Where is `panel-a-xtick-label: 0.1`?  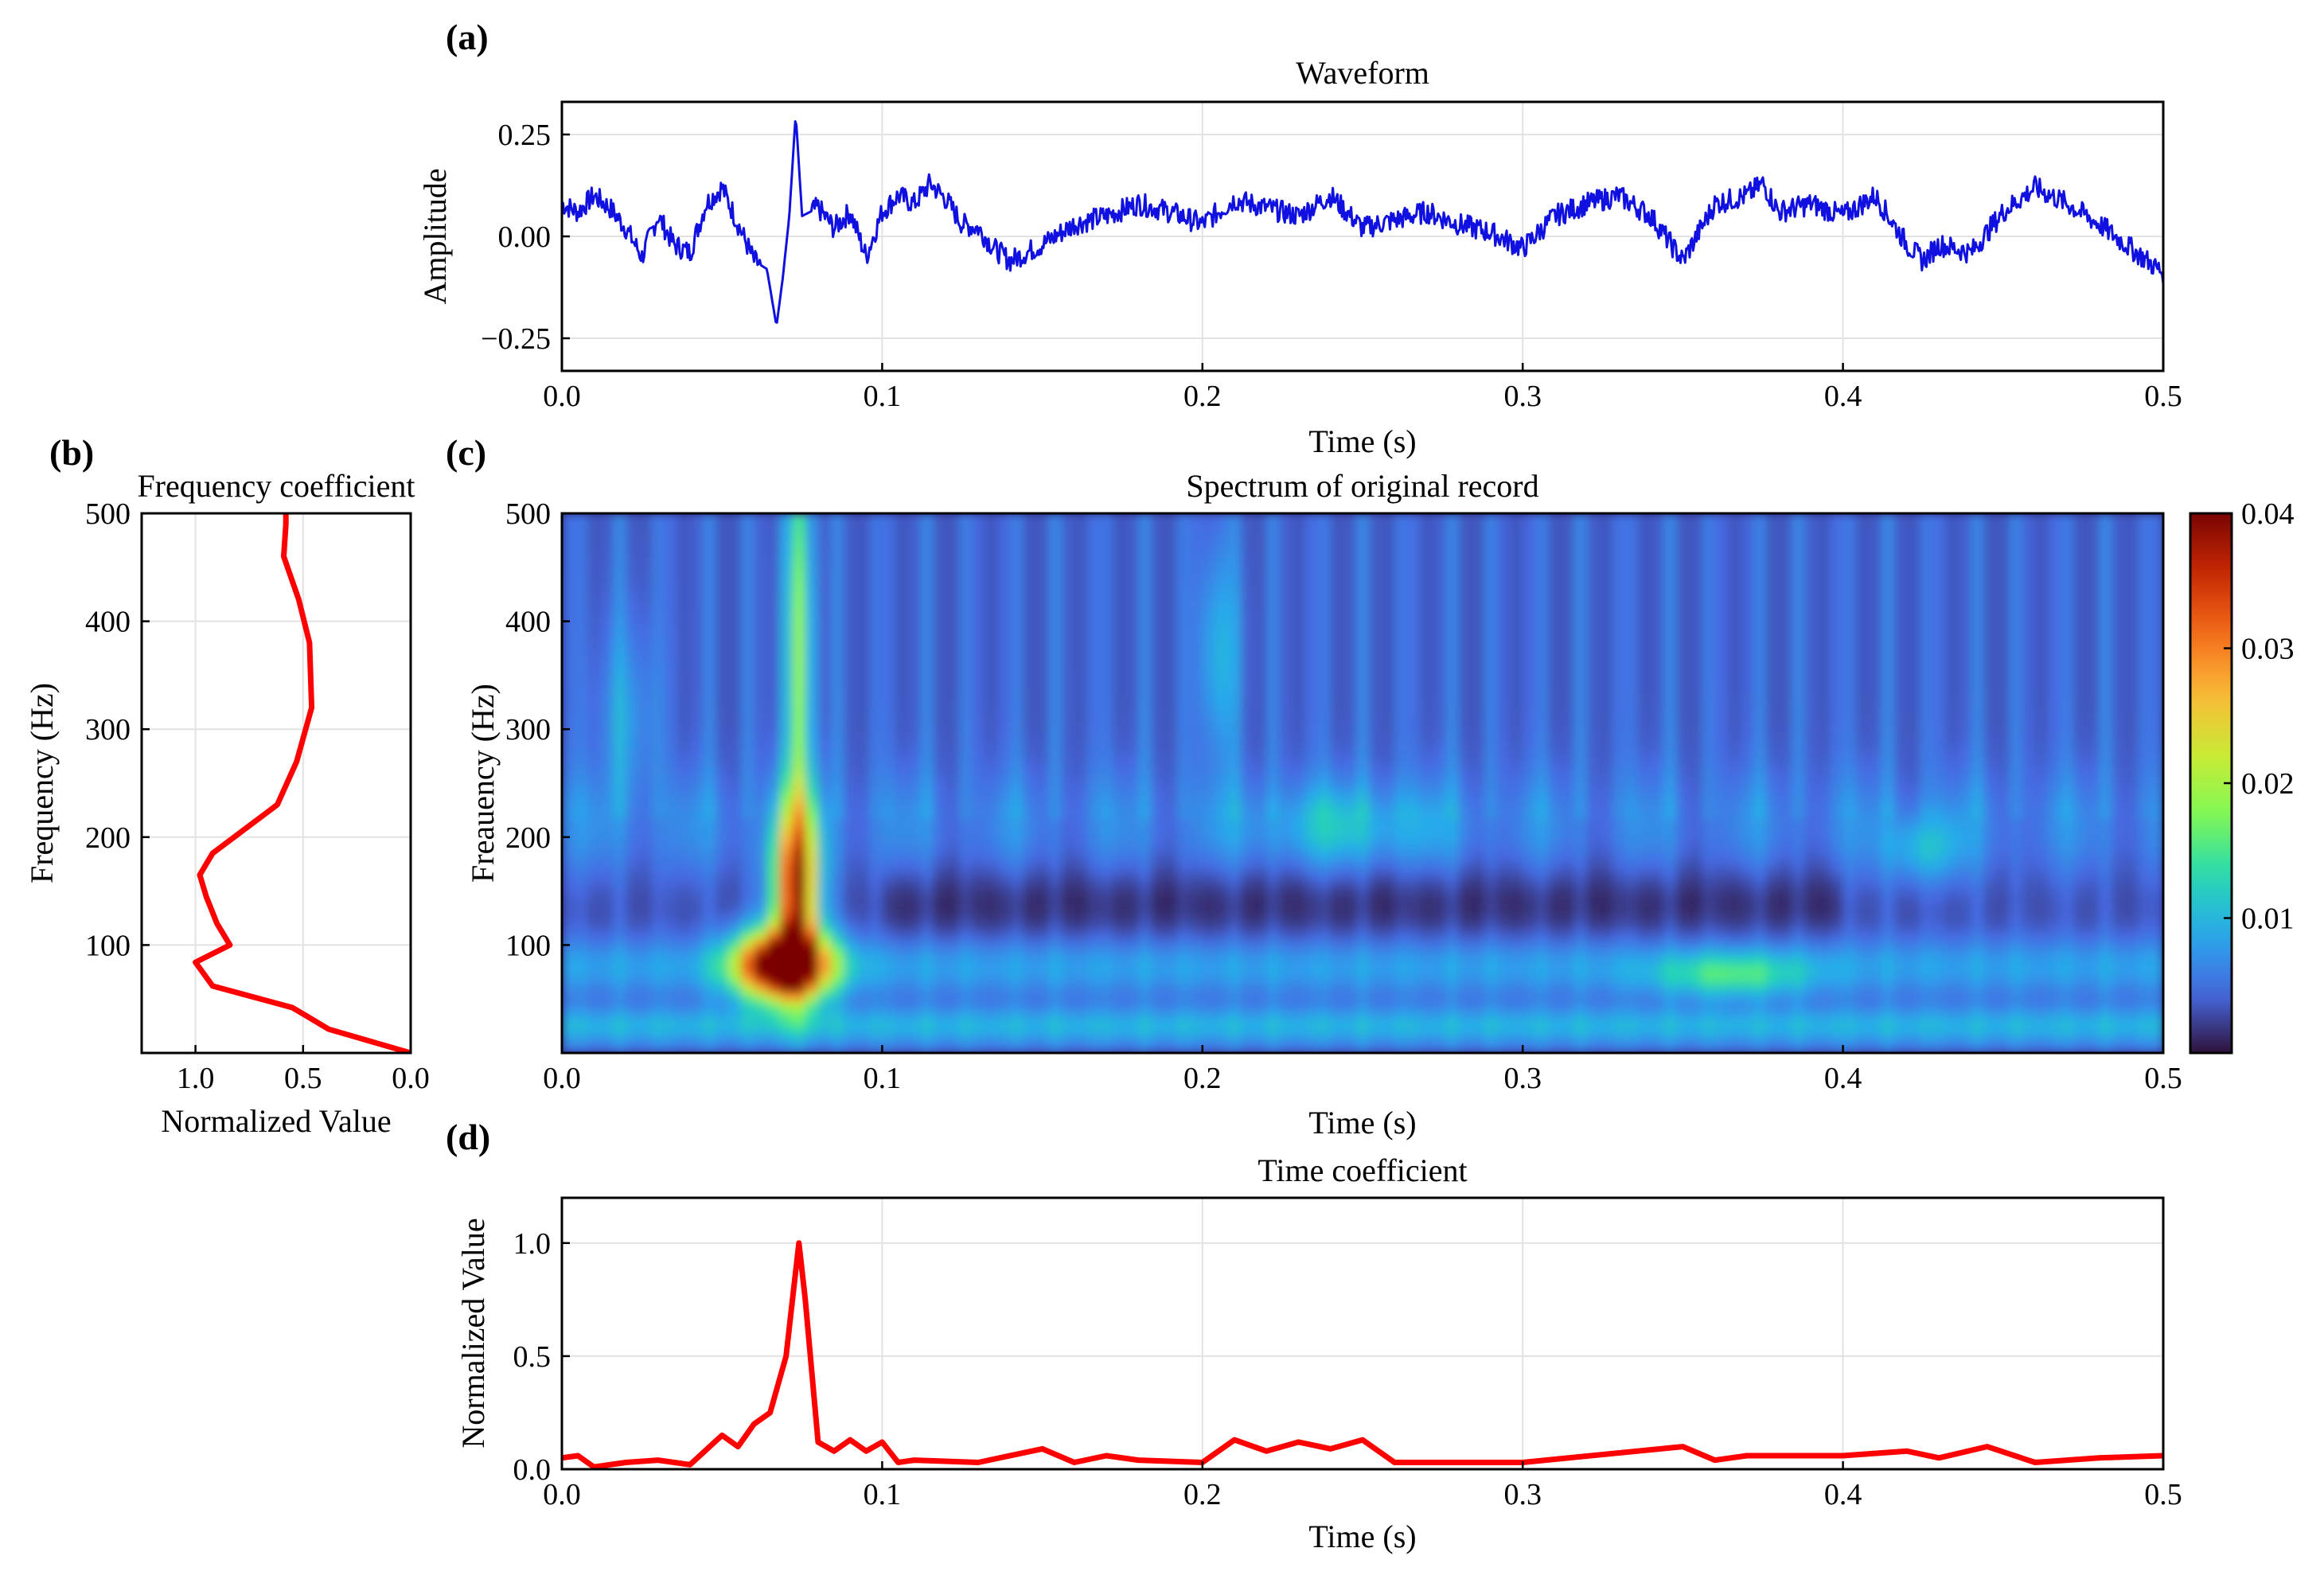 panel-a-xtick-label: 0.1 is located at coordinates (883, 396).